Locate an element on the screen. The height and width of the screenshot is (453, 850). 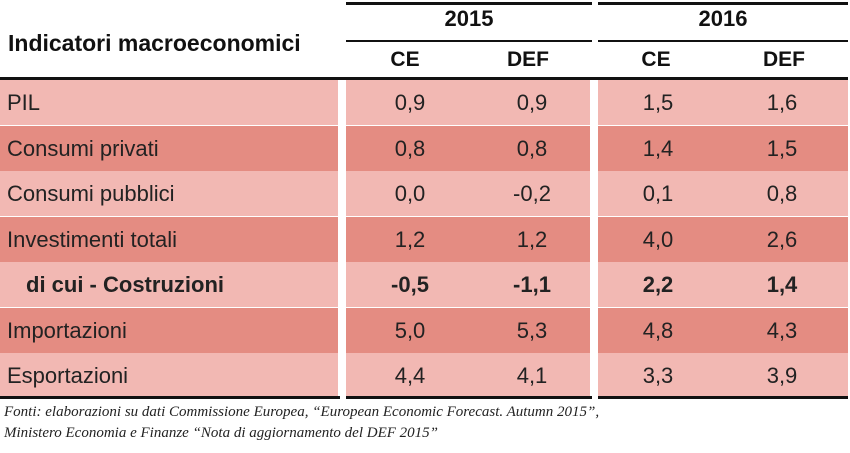
subheader-ce-2016: CE is located at coordinates (656, 59).